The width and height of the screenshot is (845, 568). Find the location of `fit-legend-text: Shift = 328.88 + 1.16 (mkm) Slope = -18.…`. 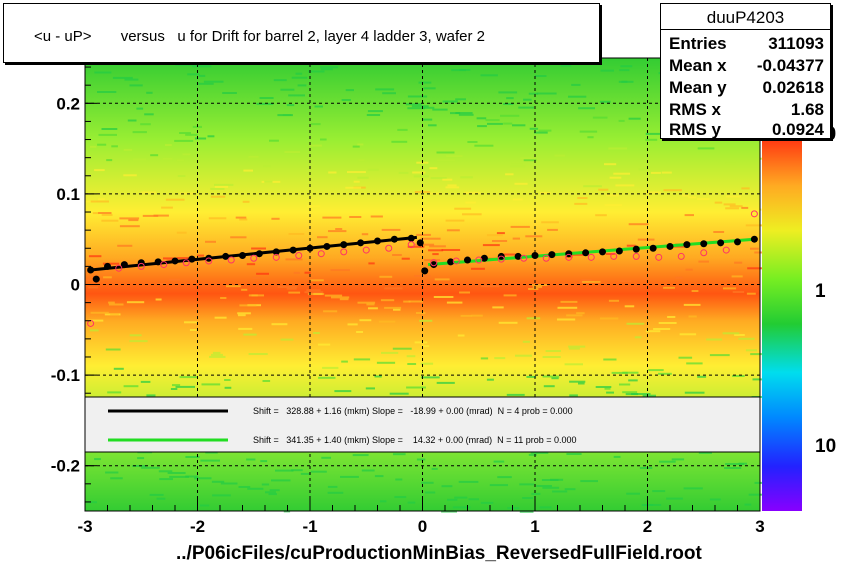

fit-legend-text: Shift = 328.88 + 1.16 (mkm) Slope = -18.… is located at coordinates (413, 411).